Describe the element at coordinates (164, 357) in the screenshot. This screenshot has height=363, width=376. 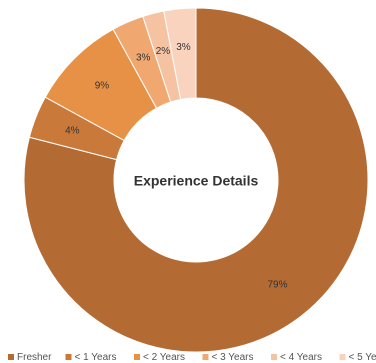
I see `legend-label-2: < 2 Years` at that location.